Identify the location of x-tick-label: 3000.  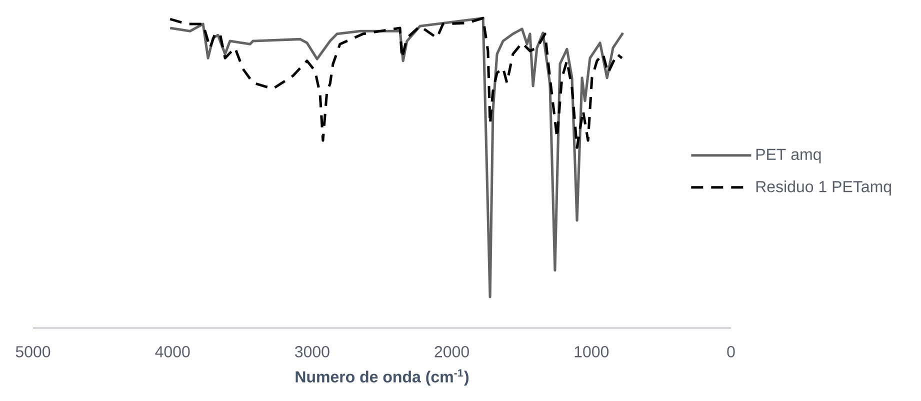
(312, 352).